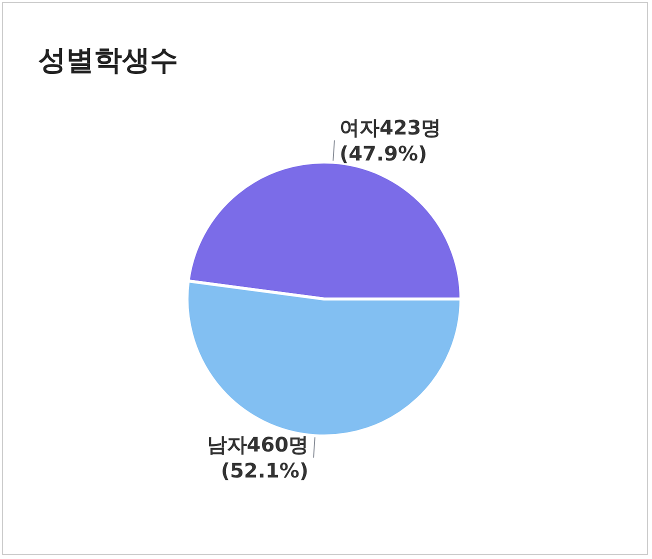  Describe the element at coordinates (108, 60) in the screenshot. I see `chart-title: 성별학생수` at that location.